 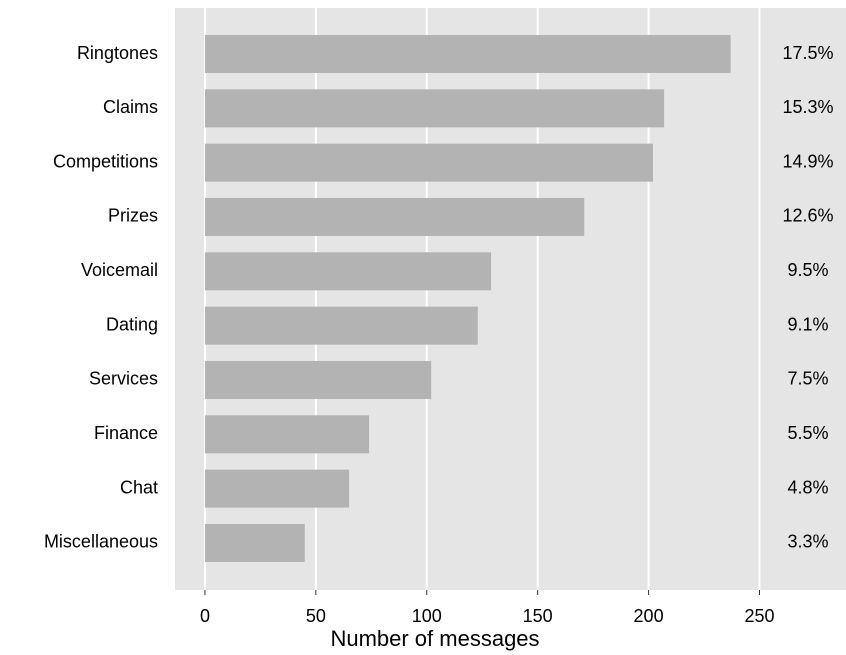 What do you see at coordinates (807, 53) in the screenshot?
I see `percent-label: 17.5%` at bounding box center [807, 53].